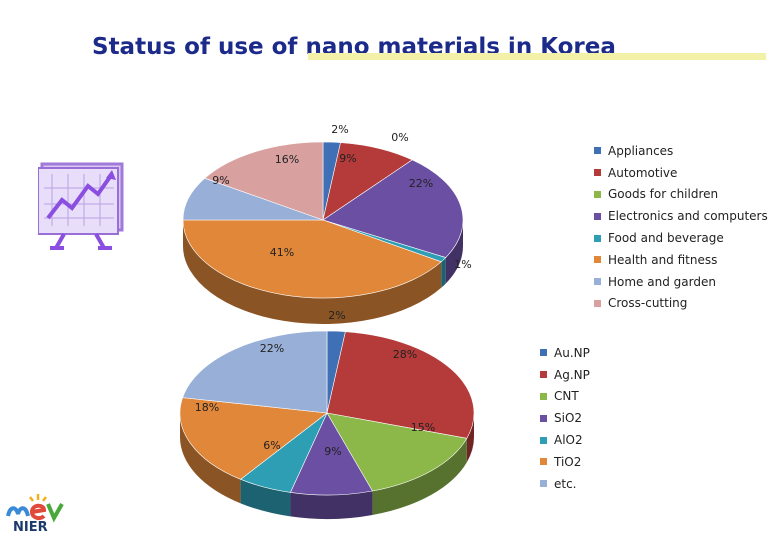 The width and height of the screenshot is (780, 540). What do you see at coordinates (641, 150) in the screenshot?
I see `legend-label: Appliances` at bounding box center [641, 150].